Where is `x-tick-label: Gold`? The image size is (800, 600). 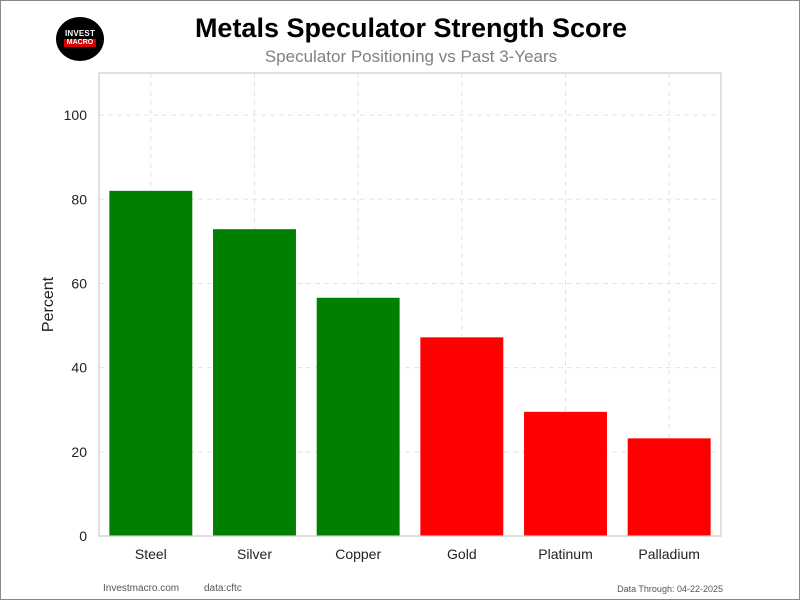 x-tick-label: Gold is located at coordinates (462, 554).